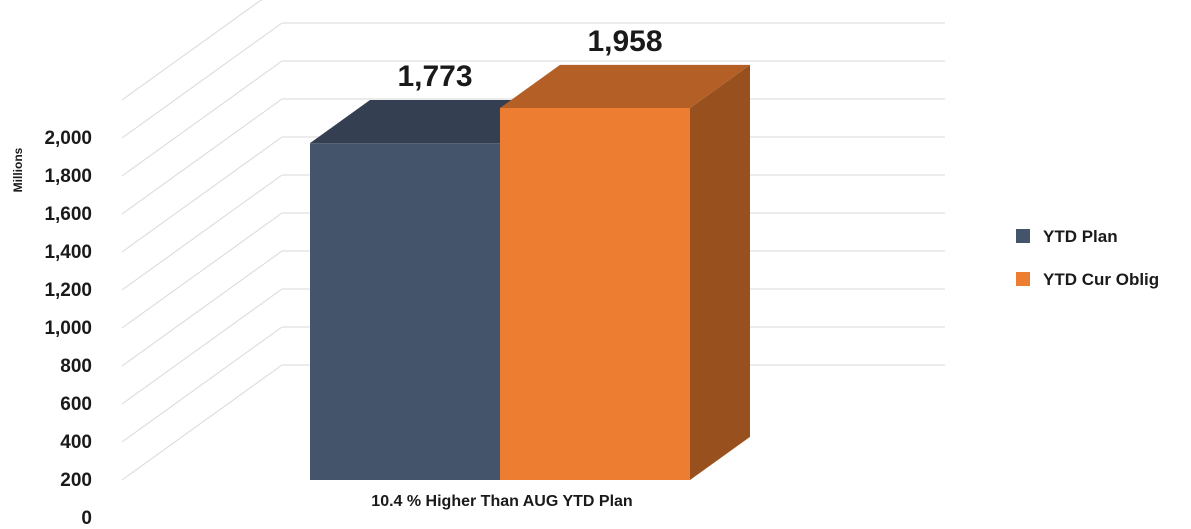 Image resolution: width=1191 pixels, height=529 pixels. What do you see at coordinates (1087, 258) in the screenshot?
I see `legend: YTD Plan YTD Cur Oblig` at bounding box center [1087, 258].